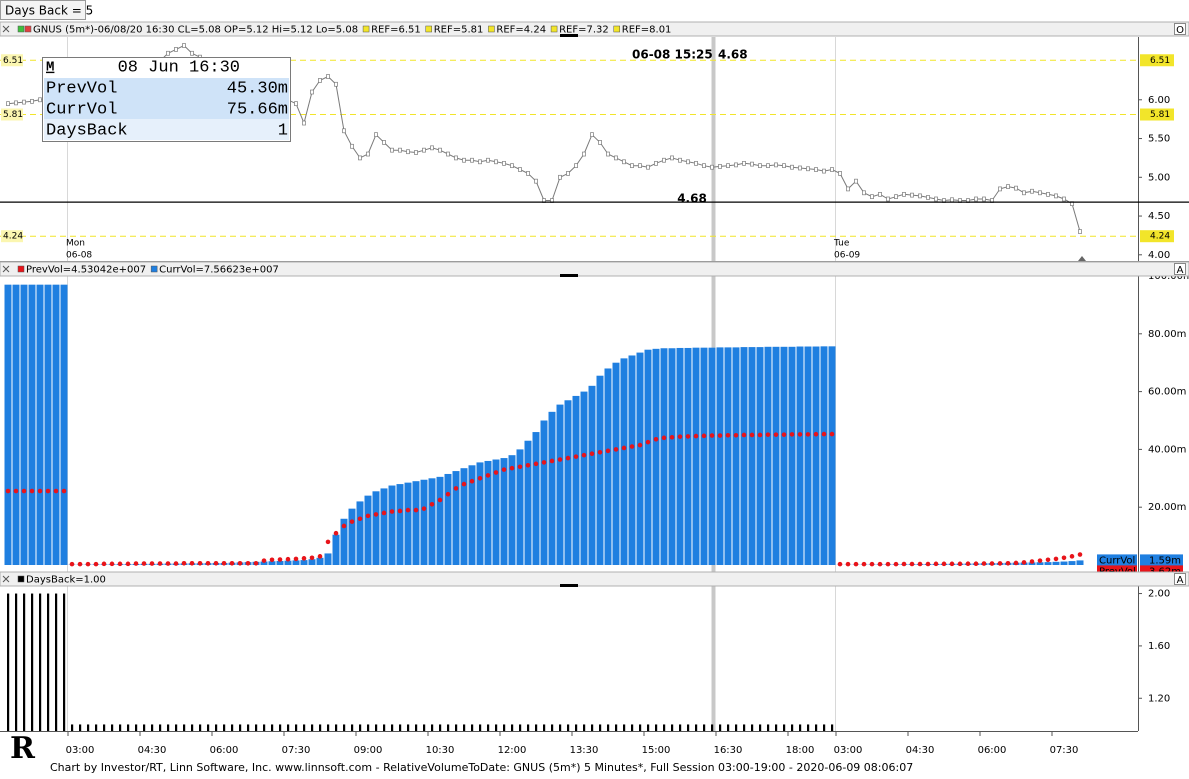 This screenshot has width=1189, height=779. I want to click on time-label: 03:00, so click(848, 750).